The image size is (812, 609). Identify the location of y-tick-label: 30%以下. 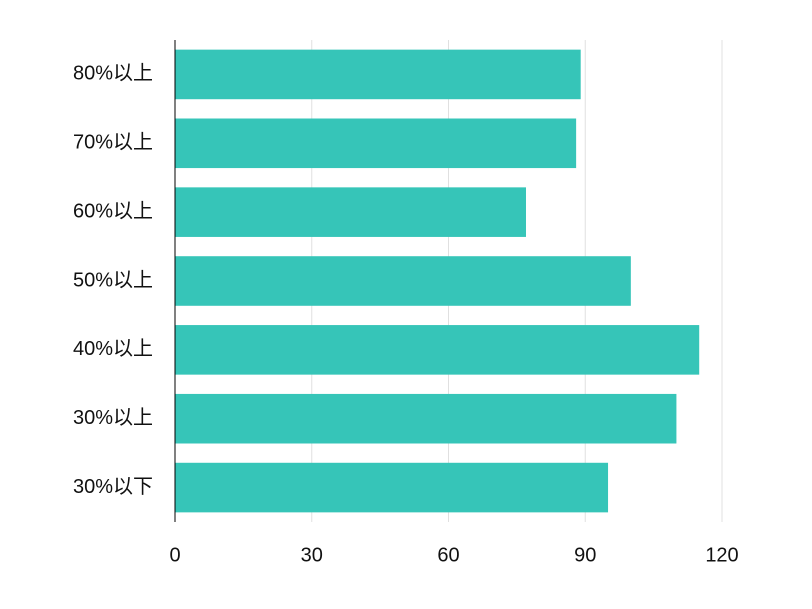
(113, 487).